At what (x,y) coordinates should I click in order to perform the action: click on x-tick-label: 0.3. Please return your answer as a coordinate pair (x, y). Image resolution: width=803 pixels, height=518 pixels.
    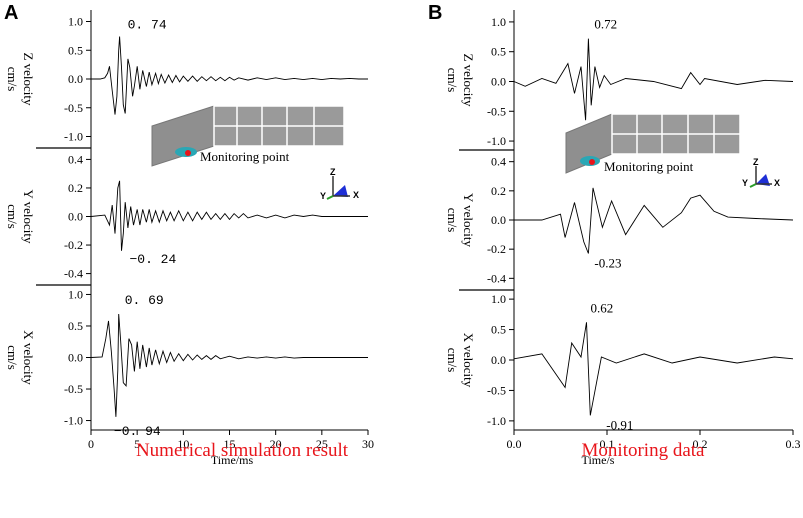
    Looking at the image, I should click on (793, 444).